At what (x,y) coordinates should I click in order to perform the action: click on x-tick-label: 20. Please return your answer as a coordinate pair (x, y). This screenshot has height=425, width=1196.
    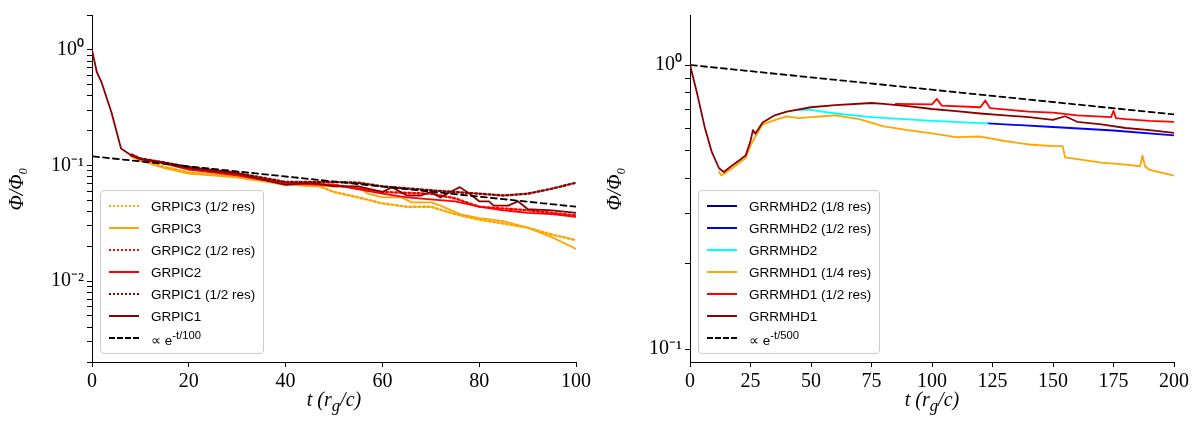
    Looking at the image, I should click on (188, 380).